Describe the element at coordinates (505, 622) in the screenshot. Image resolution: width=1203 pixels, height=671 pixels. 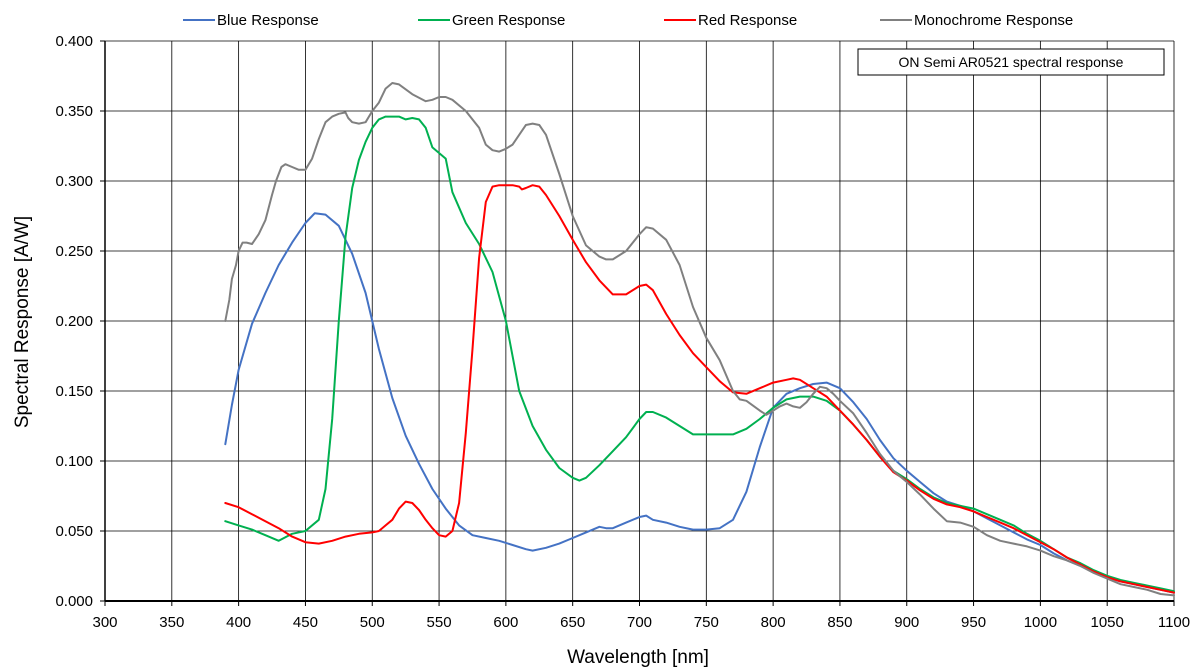
I see `x-tick-label: 600` at that location.